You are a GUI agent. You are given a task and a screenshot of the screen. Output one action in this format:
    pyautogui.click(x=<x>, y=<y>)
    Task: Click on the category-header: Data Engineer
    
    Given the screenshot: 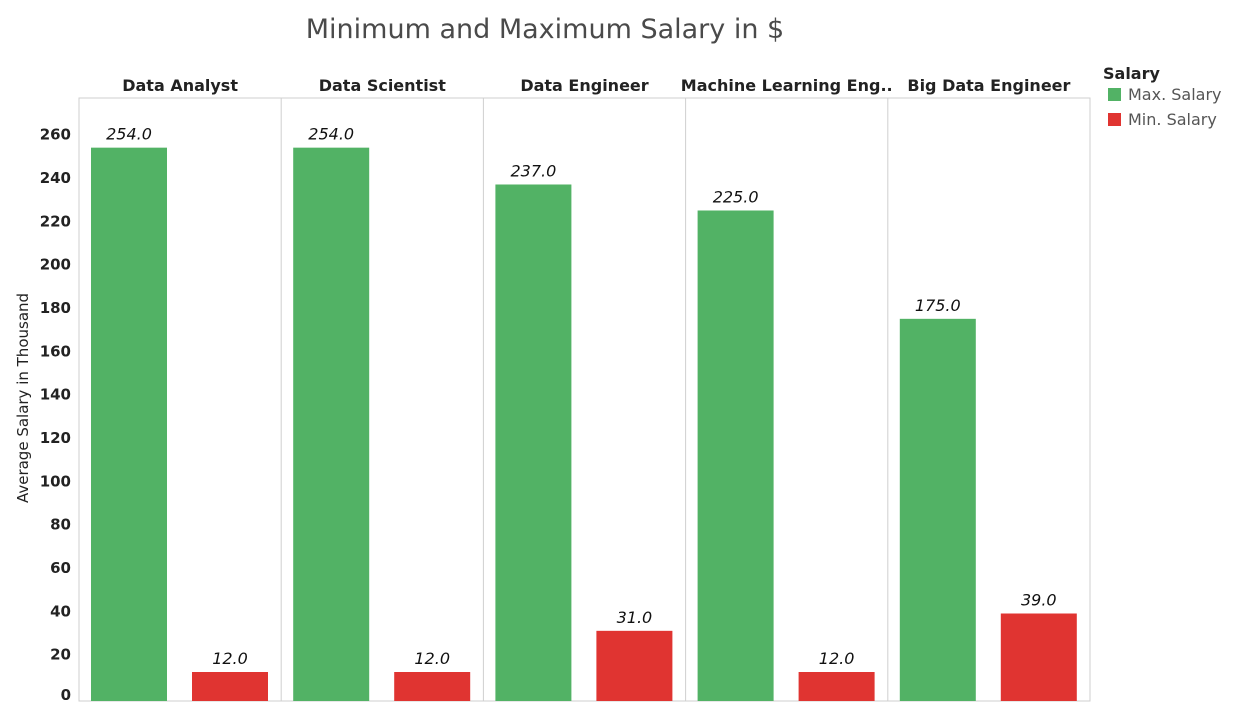 What is the action you would take?
    pyautogui.click(x=584, y=85)
    